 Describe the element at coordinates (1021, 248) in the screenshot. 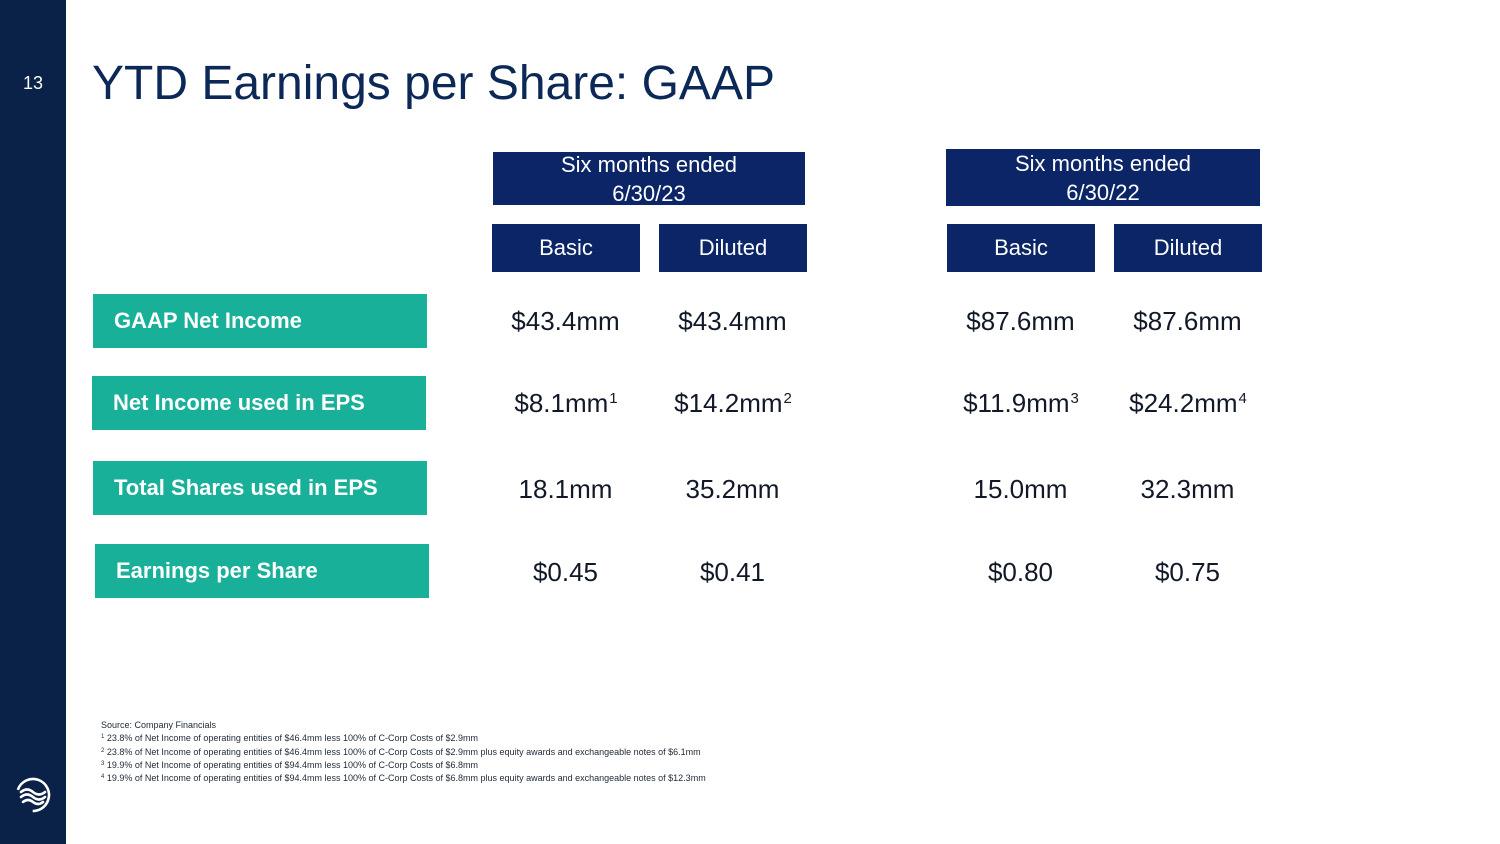

I see `column-header-basic-2022: Basic` at that location.